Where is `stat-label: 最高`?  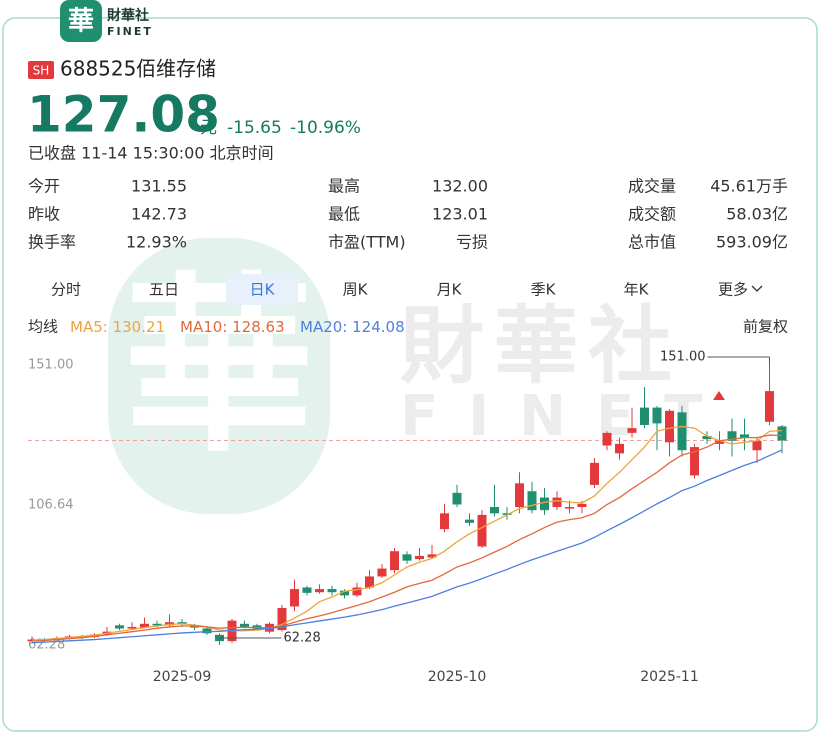 stat-label: 最高 is located at coordinates (344, 186).